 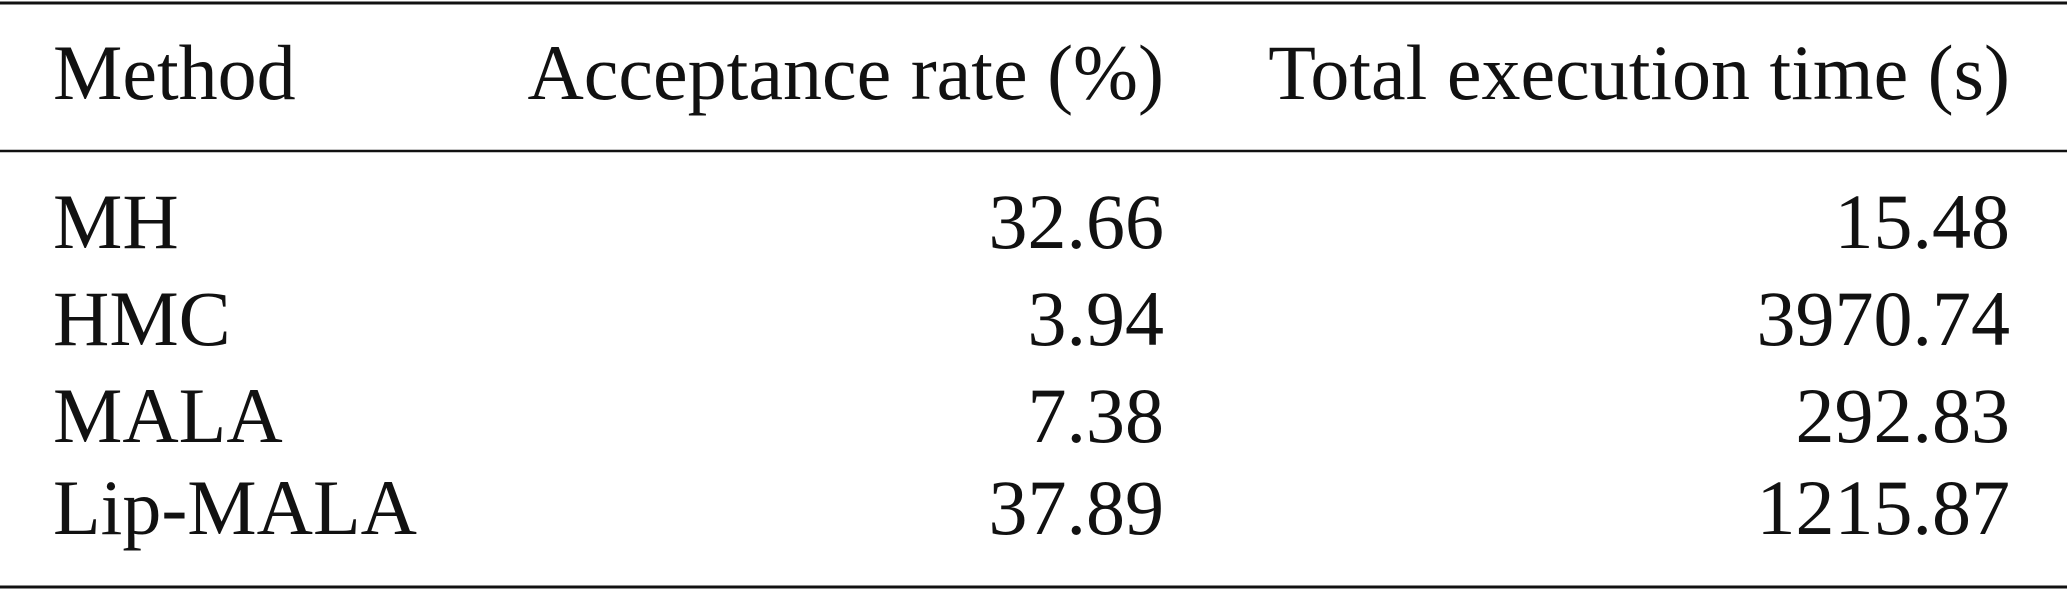 What do you see at coordinates (1903, 415) in the screenshot?
I see `cell: 292.83` at bounding box center [1903, 415].